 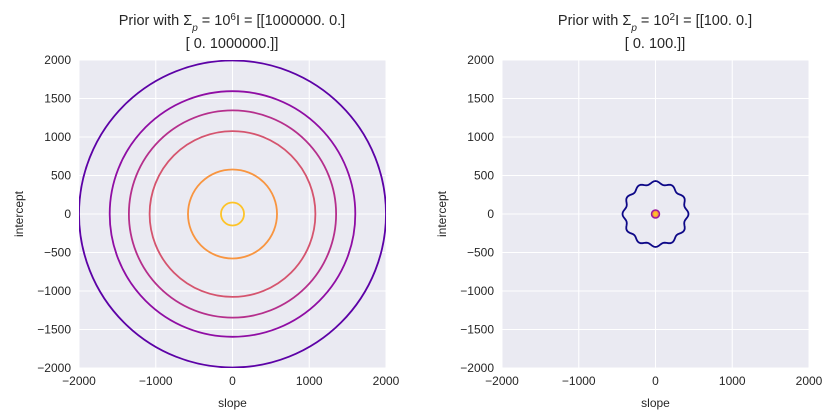 What do you see at coordinates (713, 21) in the screenshot?
I see `title-part: I = [[100. 0.]` at bounding box center [713, 21].